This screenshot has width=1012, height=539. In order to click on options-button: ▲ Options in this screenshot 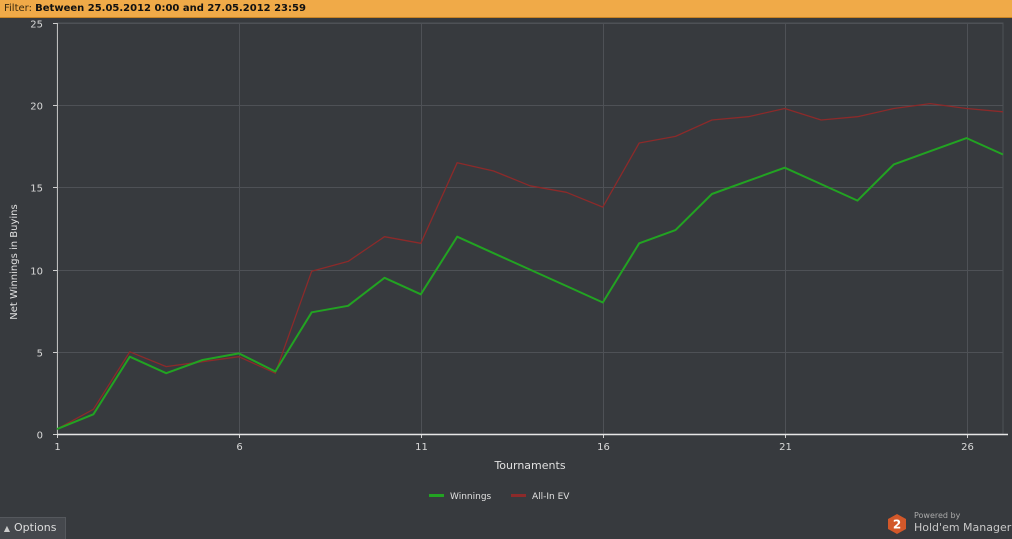, I will do `click(33, 528)`.